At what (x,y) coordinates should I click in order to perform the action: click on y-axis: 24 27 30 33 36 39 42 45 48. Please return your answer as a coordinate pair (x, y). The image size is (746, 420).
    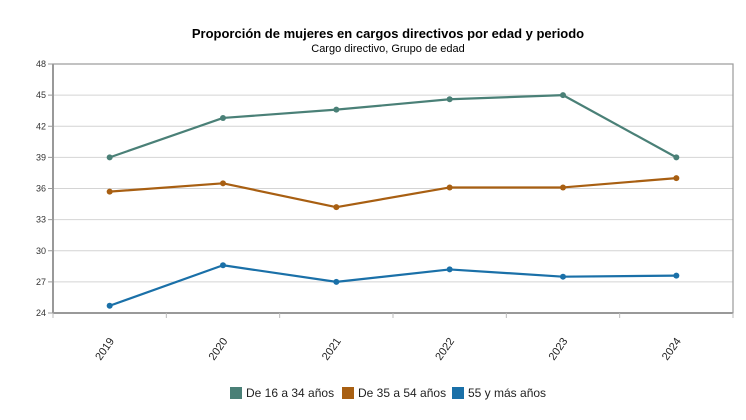
    Looking at the image, I should click on (45, 188).